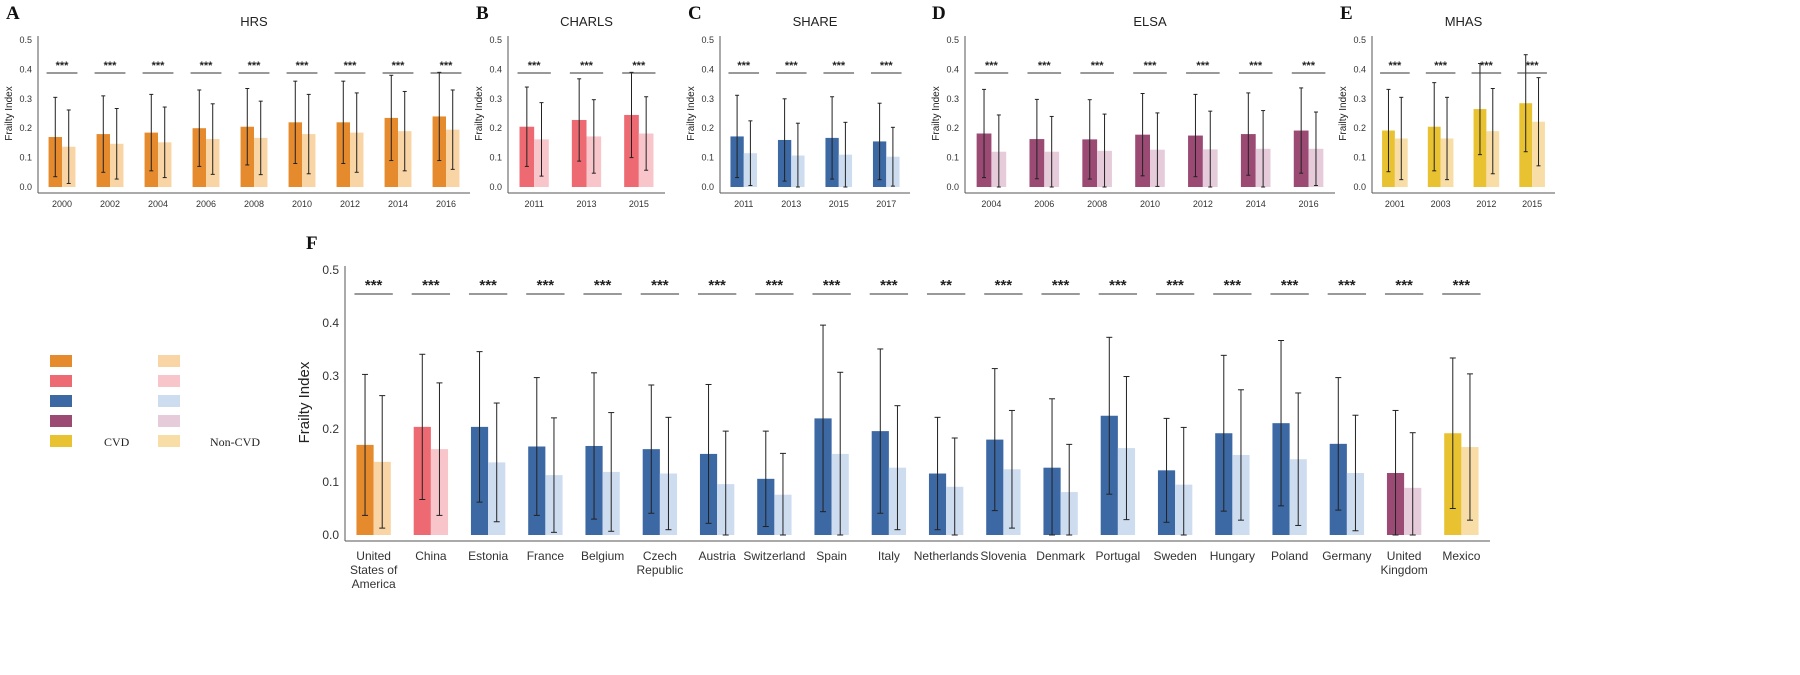 This screenshot has width=1800, height=675. What do you see at coordinates (330, 270) in the screenshot?
I see `y-tick-label-f: 0.5` at bounding box center [330, 270].